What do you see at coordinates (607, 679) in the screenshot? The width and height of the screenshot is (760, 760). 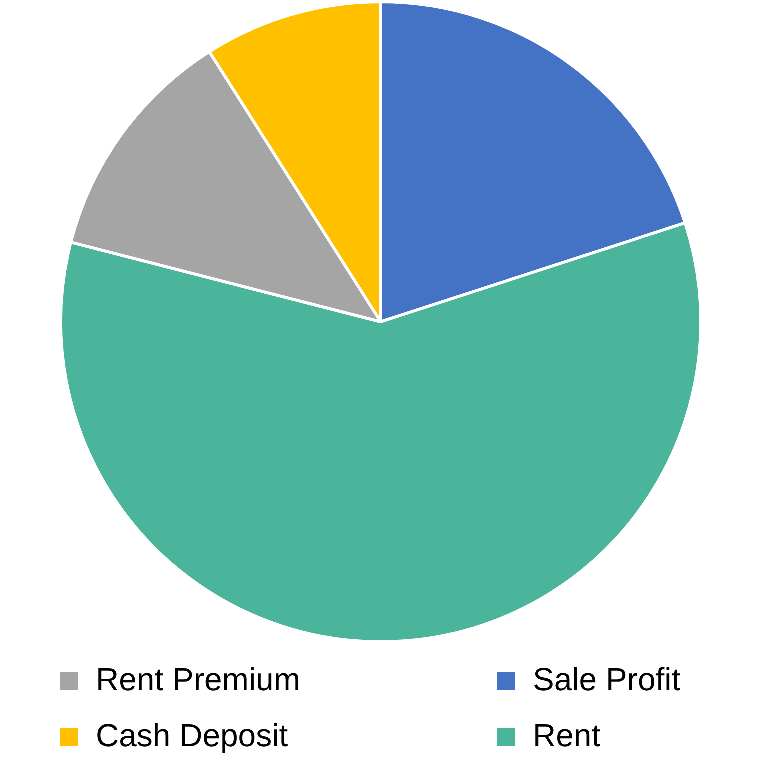 I see `legend-label: Sale Profit` at bounding box center [607, 679].